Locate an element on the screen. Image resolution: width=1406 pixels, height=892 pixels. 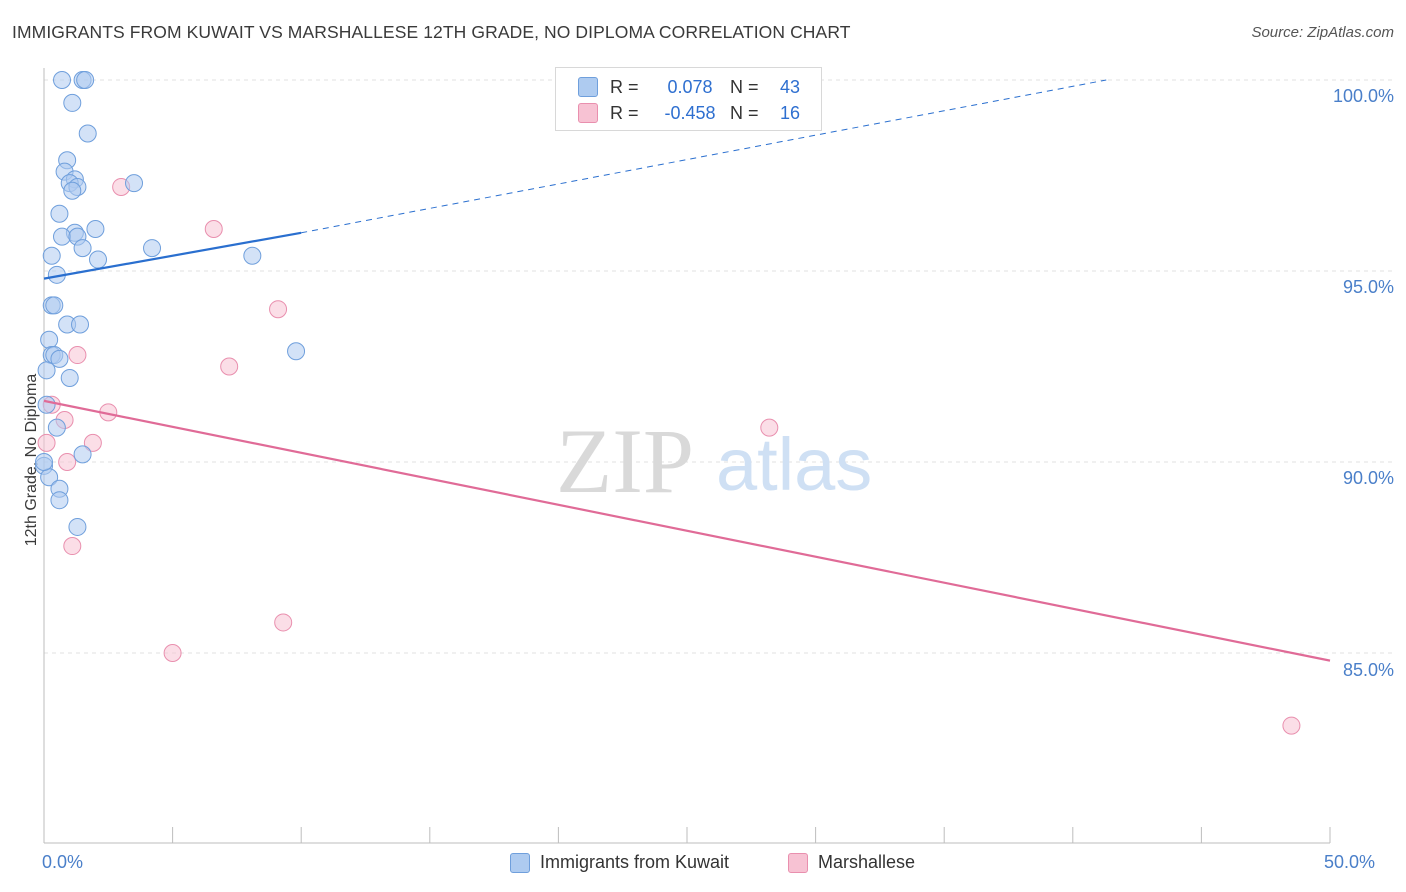
watermark-zip: ZIP is located at coordinates (625, 461).